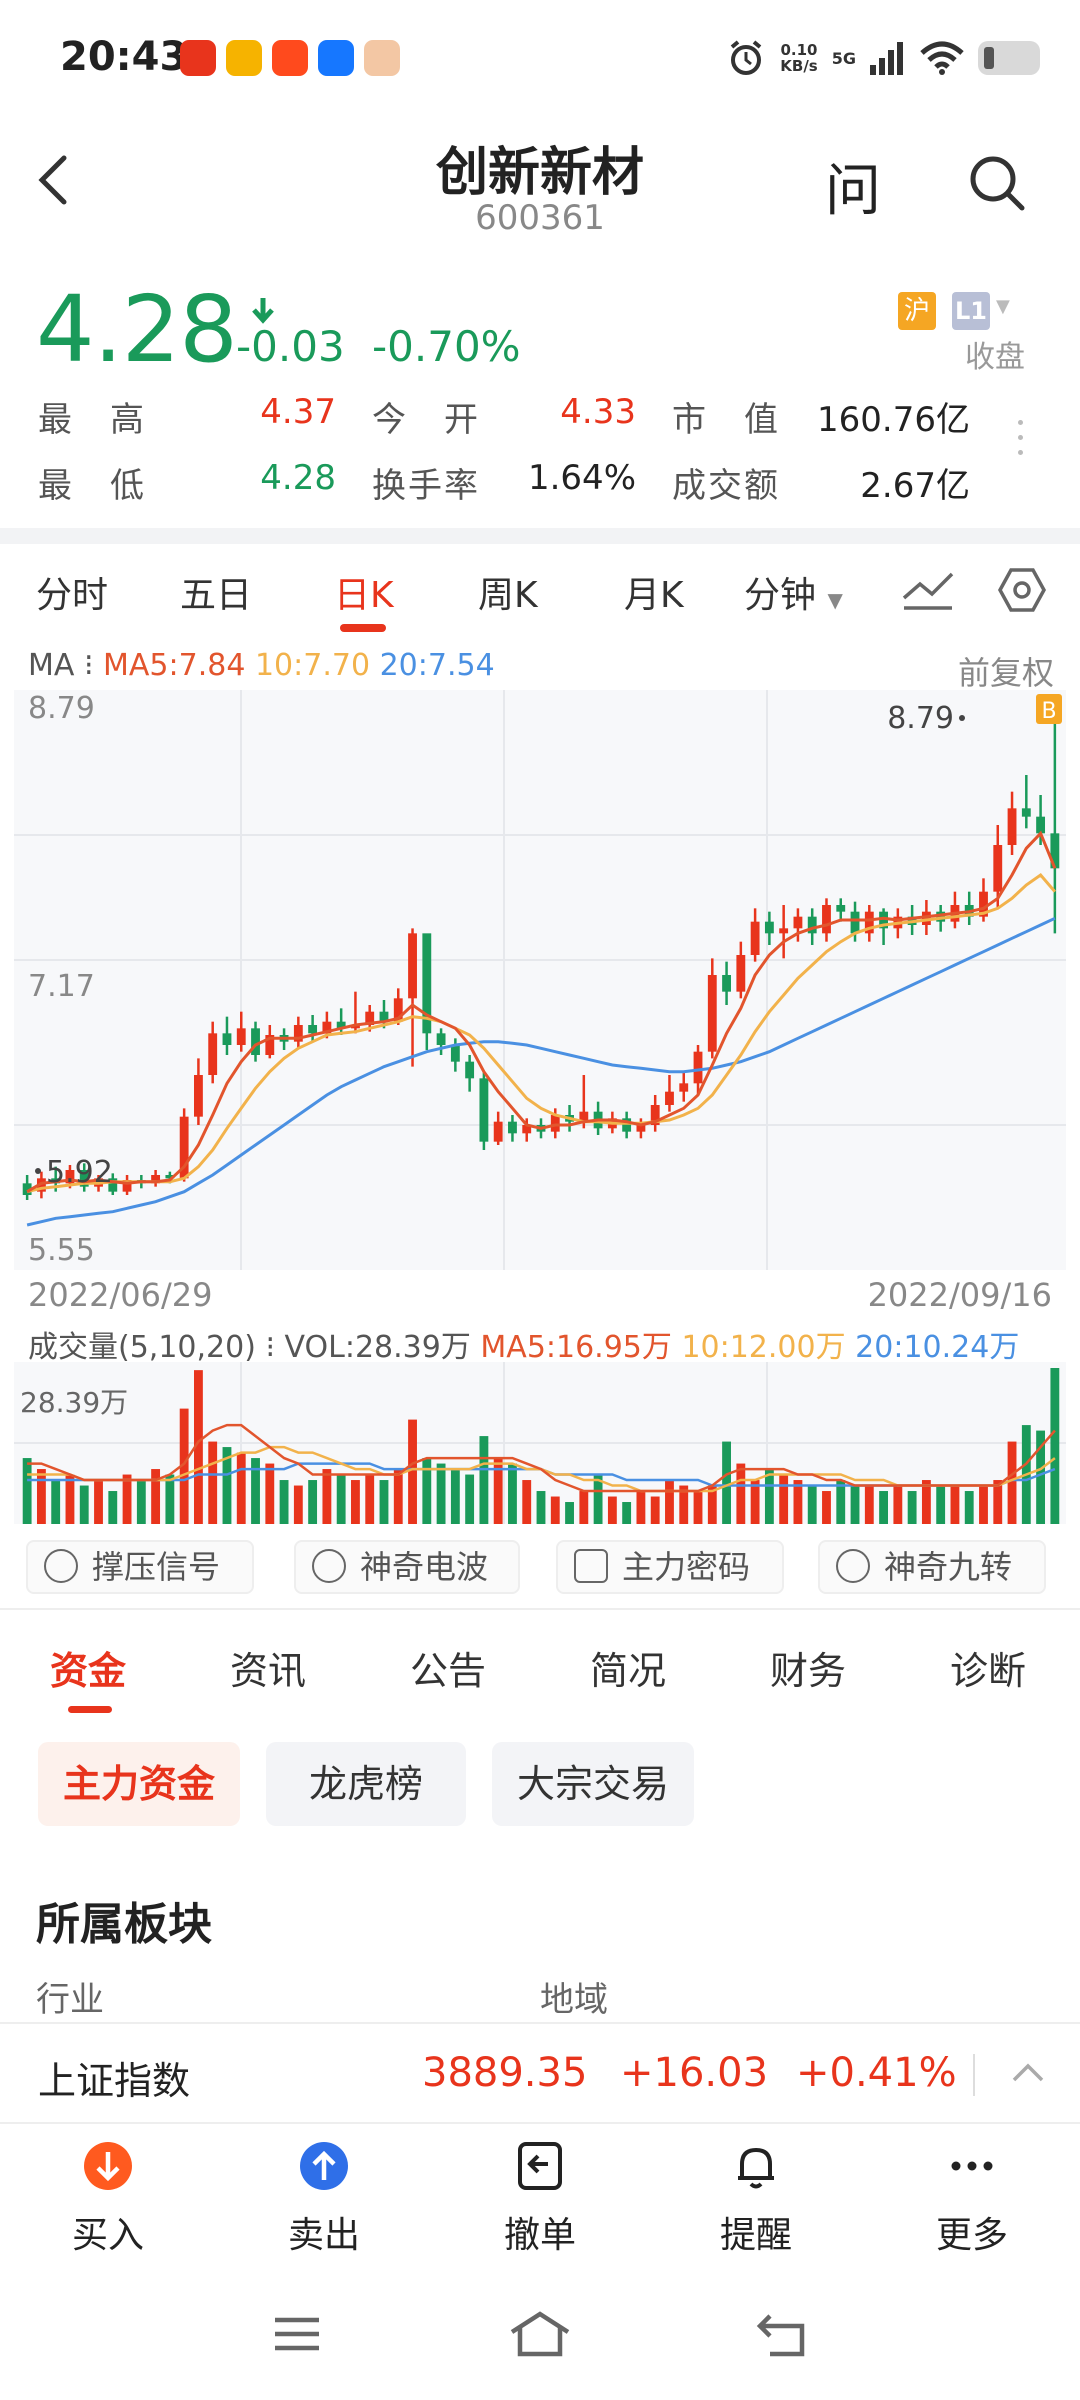  Describe the element at coordinates (598, 412) in the screenshot. I see `open-value: 4.33` at that location.